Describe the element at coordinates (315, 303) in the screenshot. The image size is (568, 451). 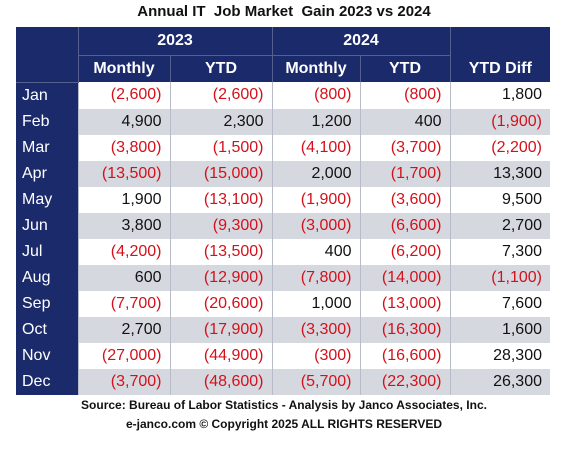
I see `value-cell: 1,000` at that location.